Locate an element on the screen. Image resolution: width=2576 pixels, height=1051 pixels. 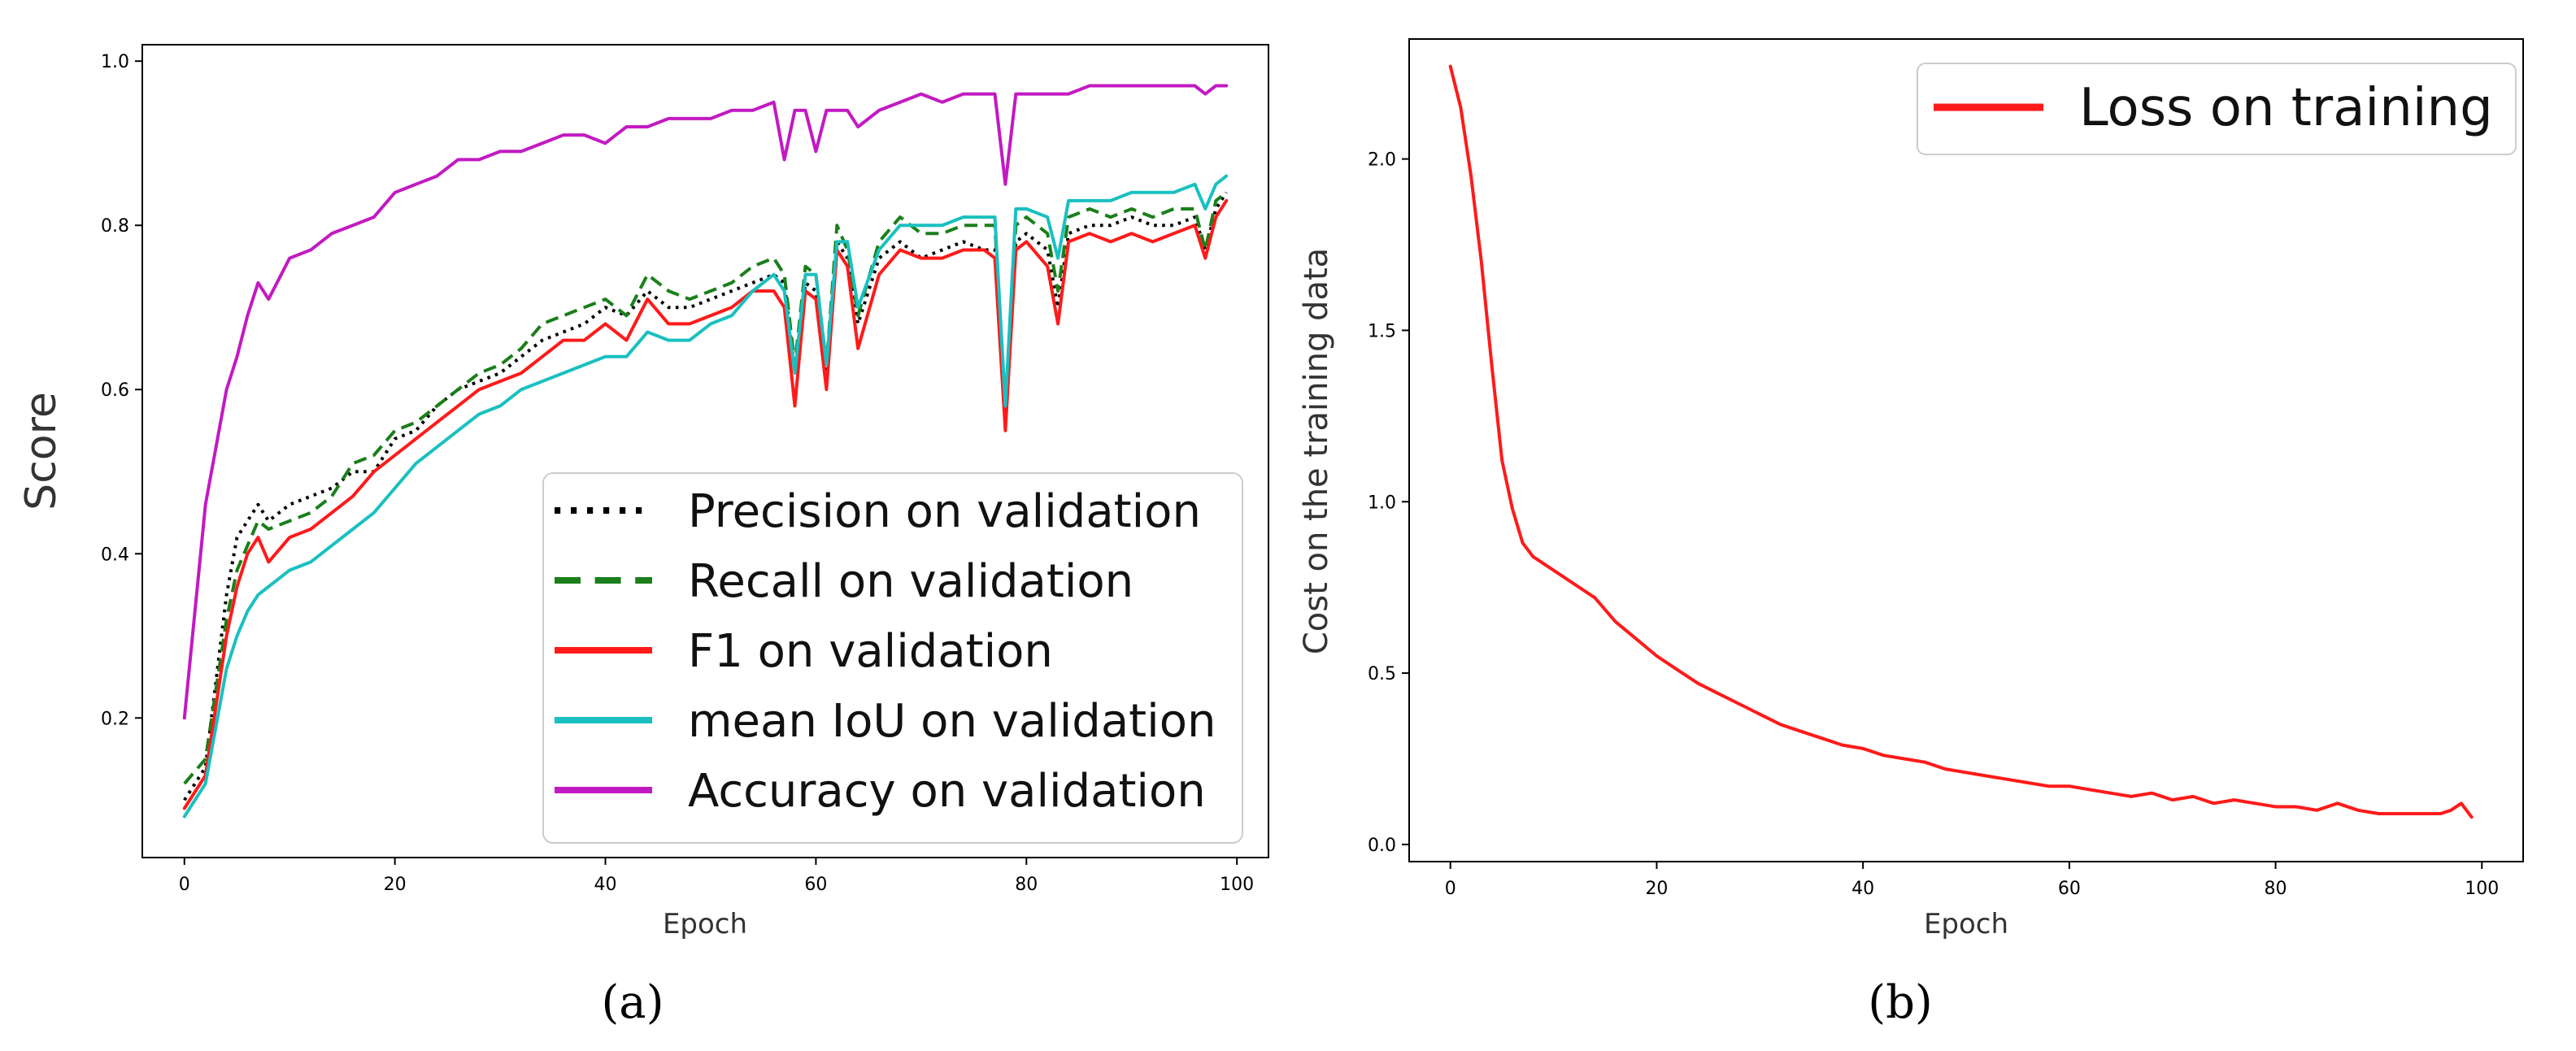
legend-label: Precision on validation is located at coordinates (945, 511).